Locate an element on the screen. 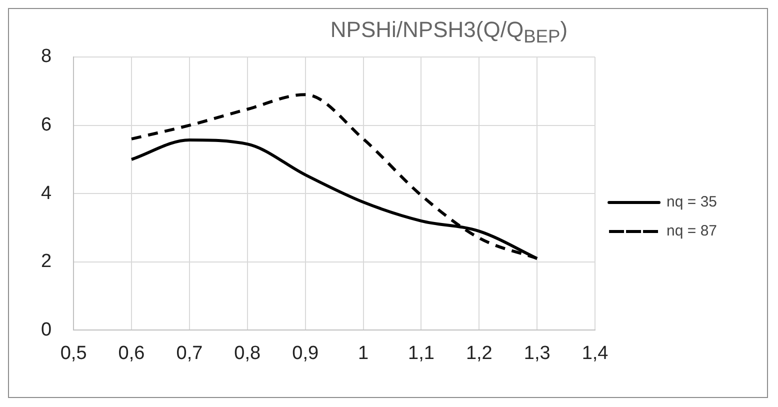  y-tick-label: 0 is located at coordinates (46, 329).